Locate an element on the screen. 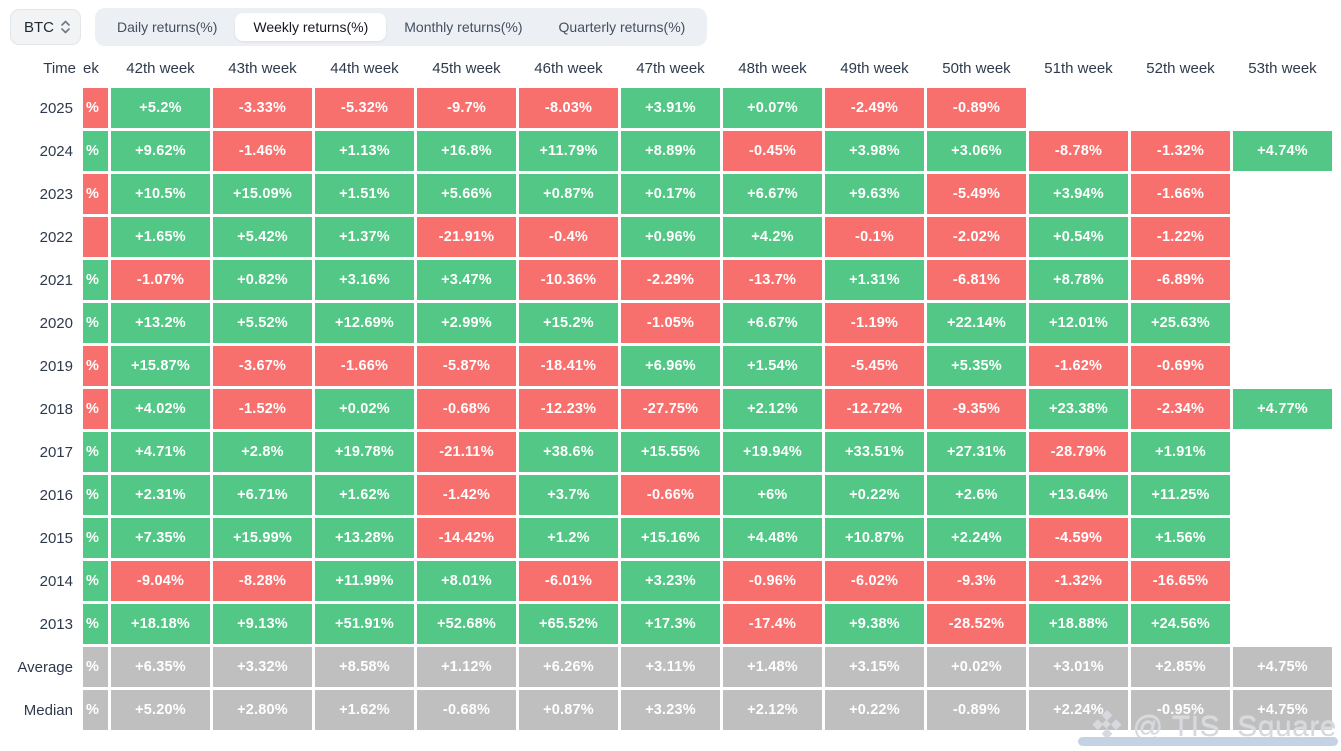 The width and height of the screenshot is (1341, 751). return-cell: +0.54% is located at coordinates (1078, 237).